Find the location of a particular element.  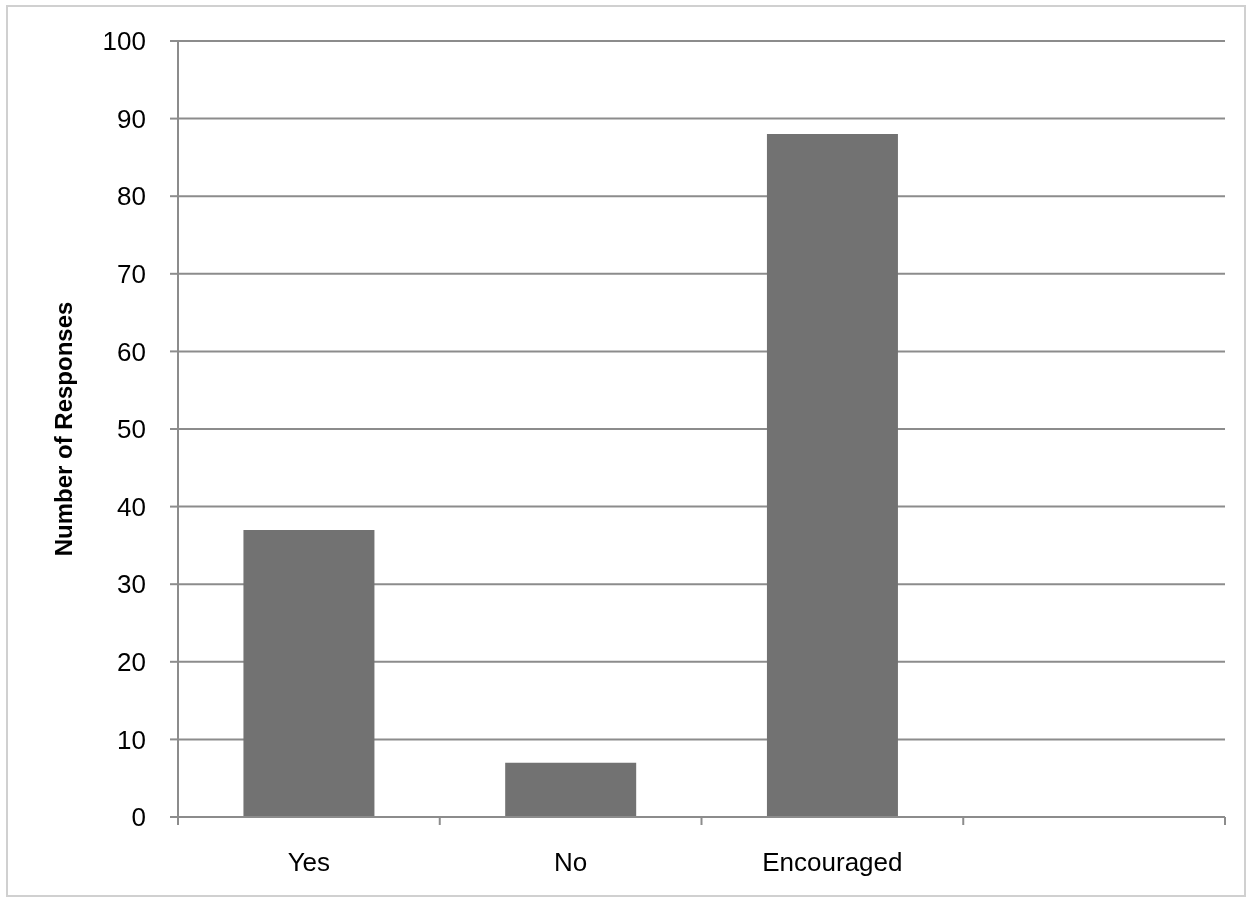

y-tick-label: 100 is located at coordinates (124, 41).